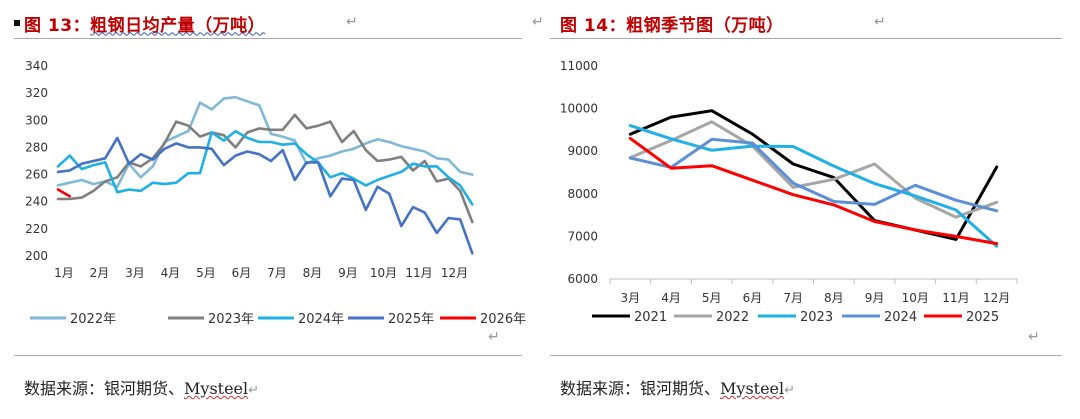  What do you see at coordinates (640, 388) in the screenshot?
I see `right-source-text: 数据来源：银河期货、` at bounding box center [640, 388].